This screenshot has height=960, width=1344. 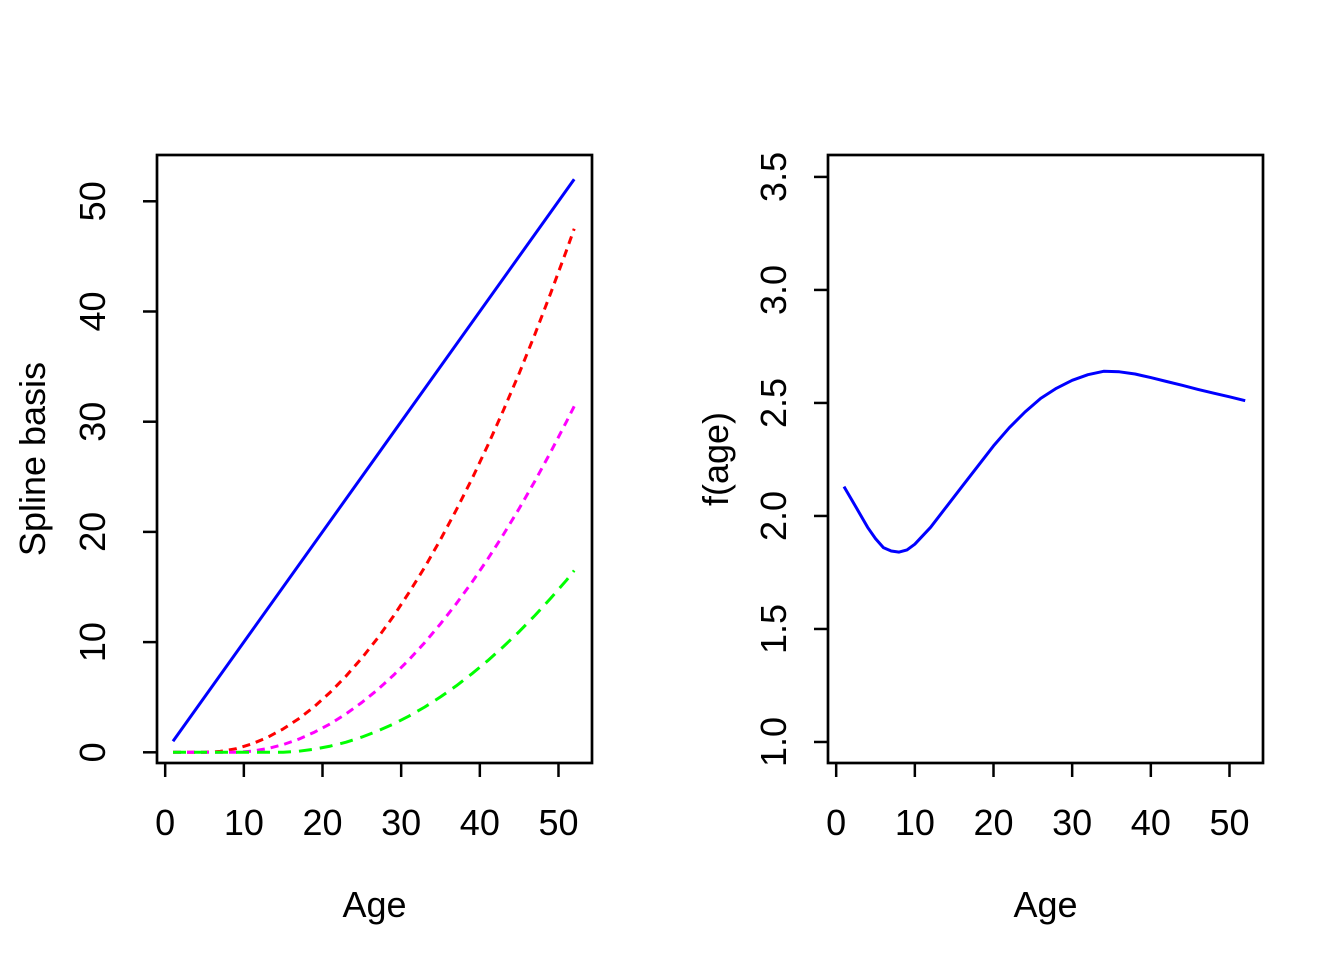 I want to click on y-tick-label: 0, so click(x=92, y=752).